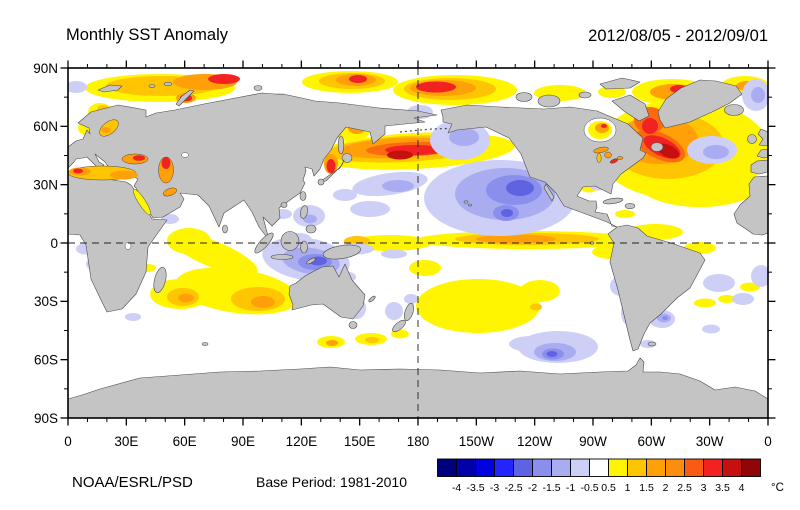 This screenshot has width=800, height=510. I want to click on date-range-label: 2012/08/05 - 2012/09/01, so click(678, 36).